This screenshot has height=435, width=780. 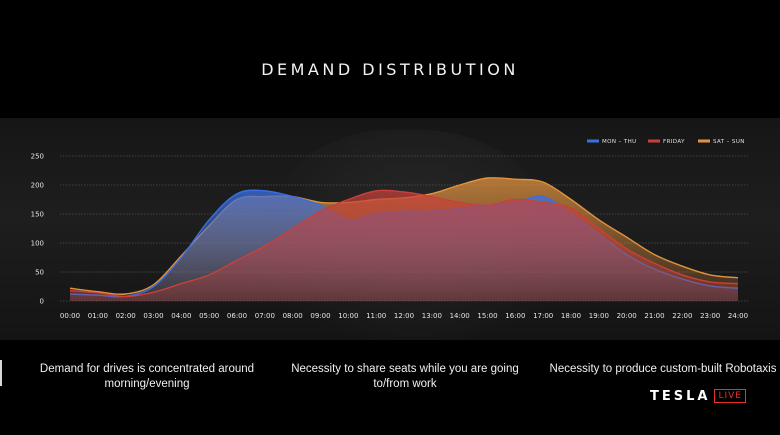 I want to click on chart-legend: MON – THU FRIDAY SAT – SUN, so click(x=666, y=142).